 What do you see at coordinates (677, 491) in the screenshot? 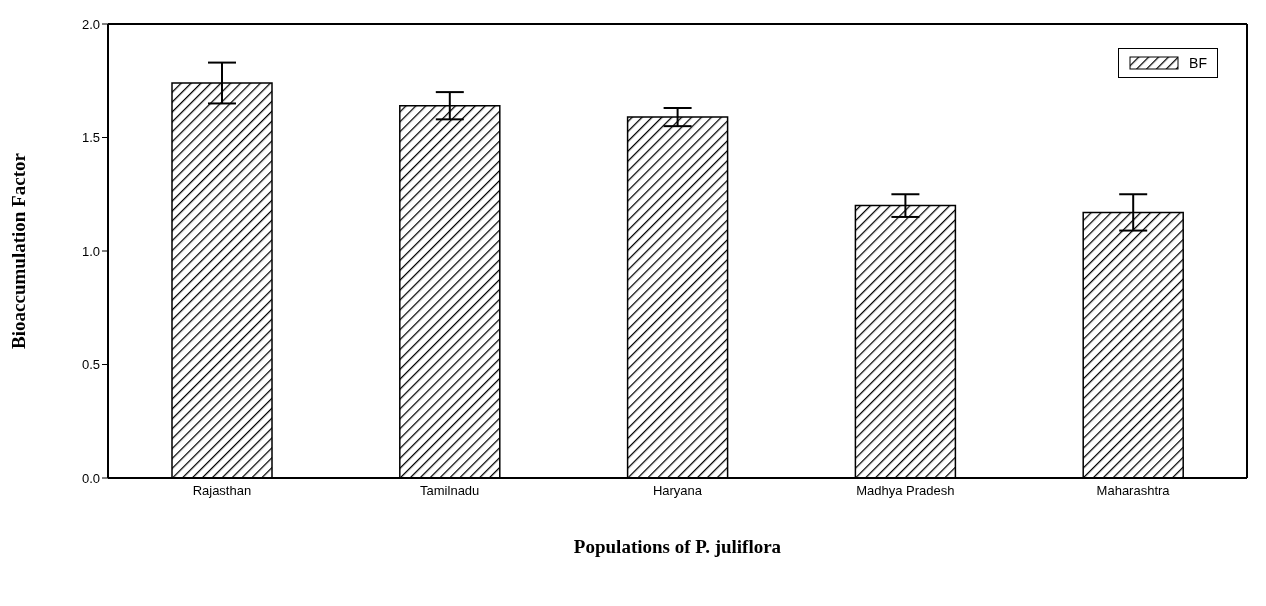
I see `x-tick-label: Haryana` at bounding box center [677, 491].